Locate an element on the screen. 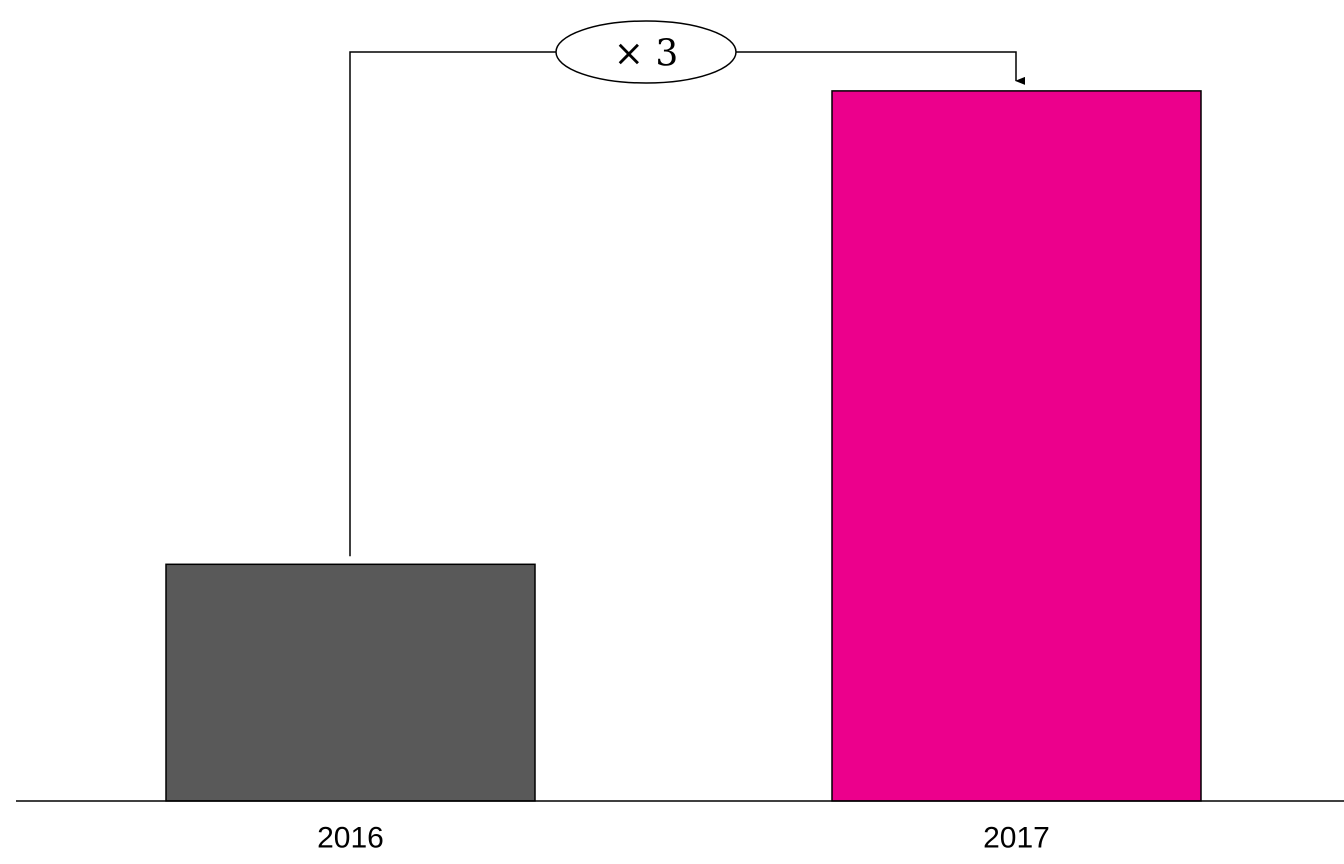 The height and width of the screenshot is (864, 1344). x-tick-label-2016: 2016 is located at coordinates (350, 838).